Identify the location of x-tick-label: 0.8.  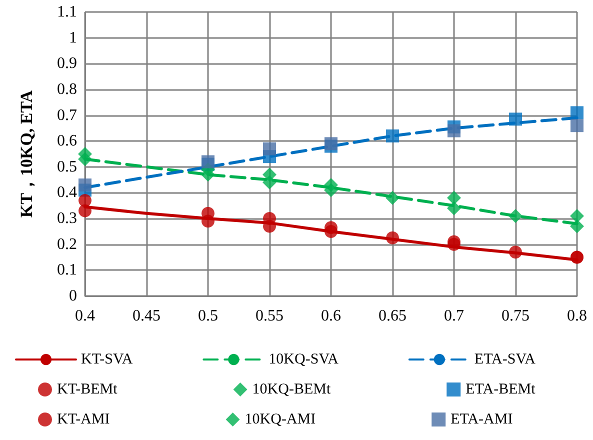
(577, 316).